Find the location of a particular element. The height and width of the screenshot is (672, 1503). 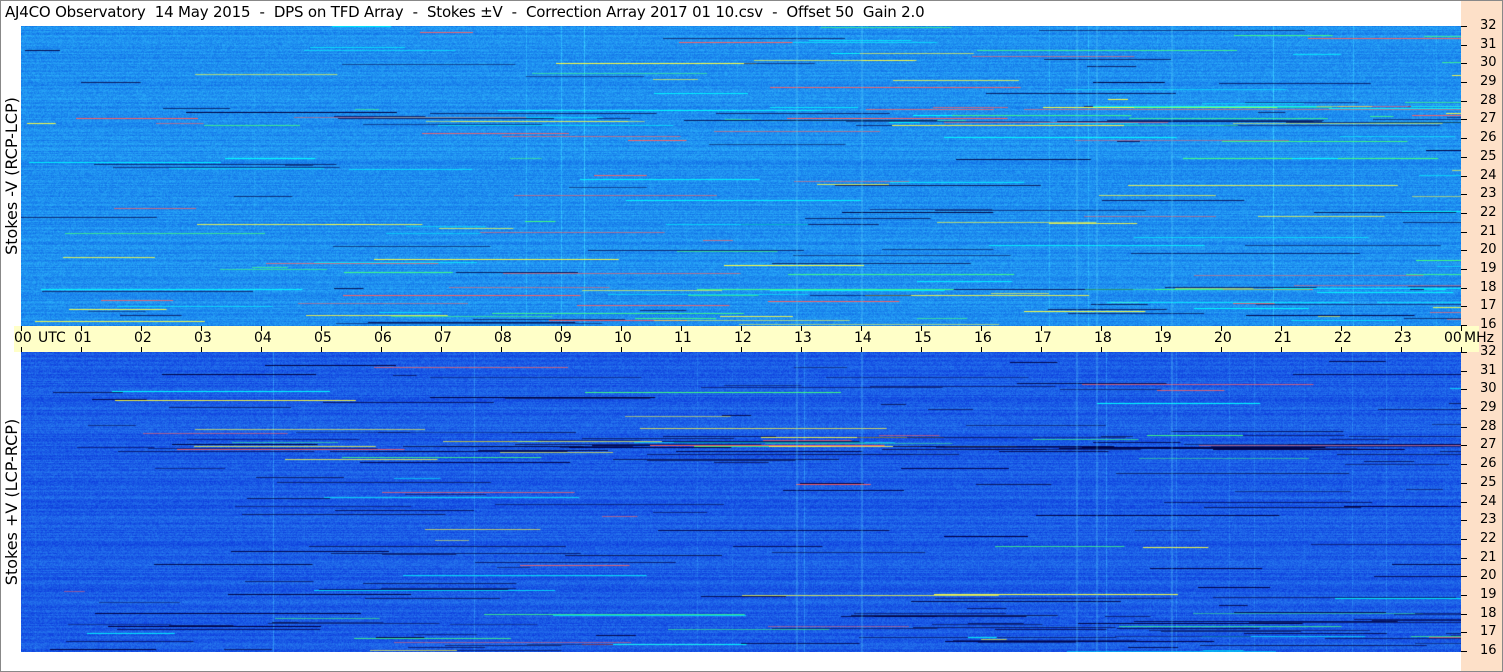

time-tick-label: 06 is located at coordinates (383, 338).